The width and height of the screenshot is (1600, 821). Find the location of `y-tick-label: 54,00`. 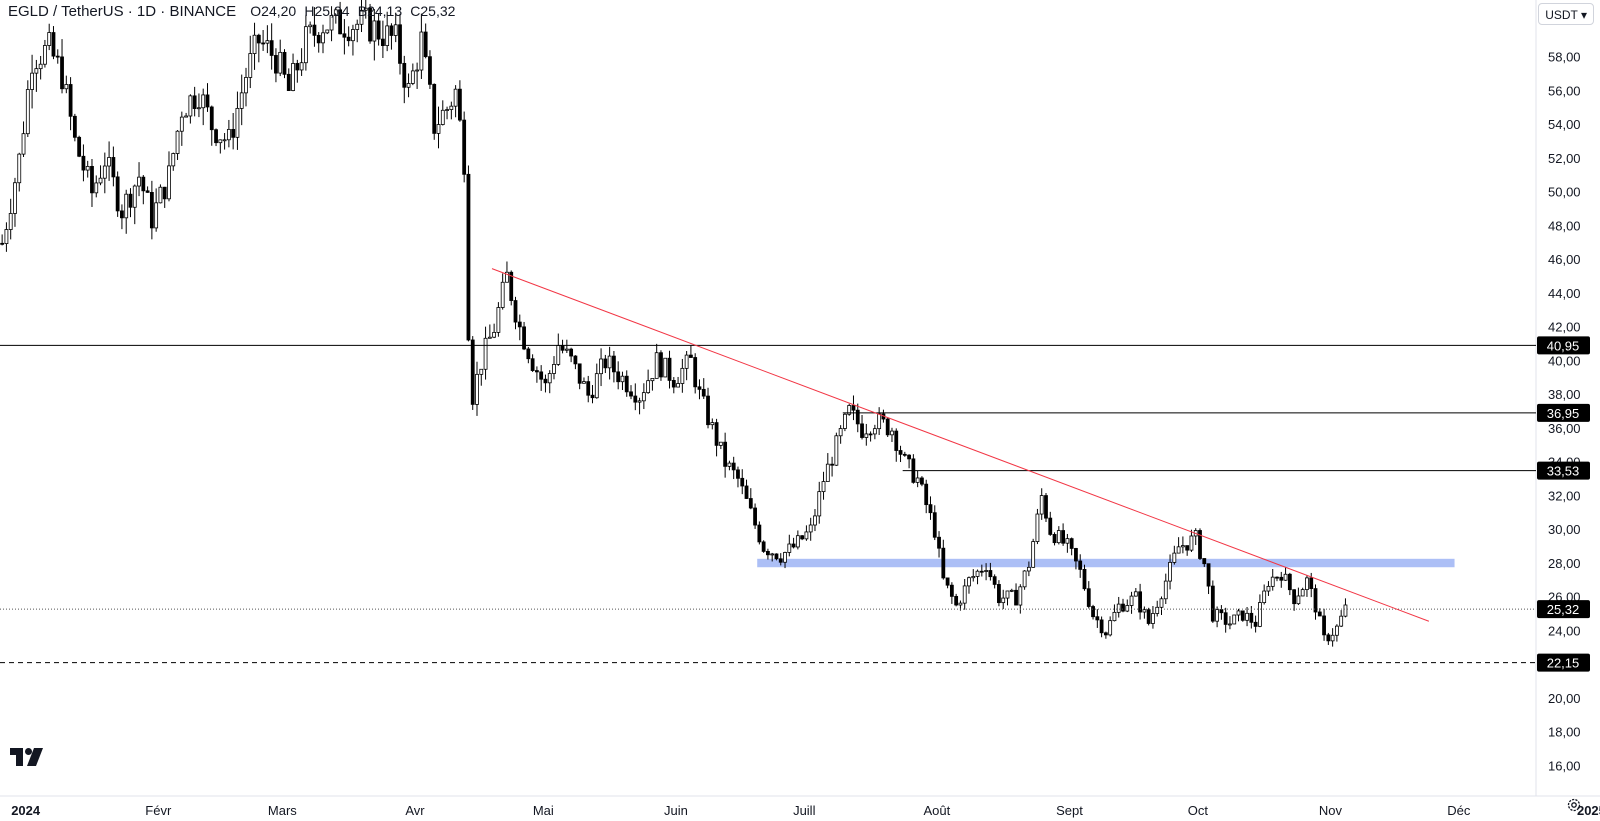

y-tick-label: 54,00 is located at coordinates (1564, 124).